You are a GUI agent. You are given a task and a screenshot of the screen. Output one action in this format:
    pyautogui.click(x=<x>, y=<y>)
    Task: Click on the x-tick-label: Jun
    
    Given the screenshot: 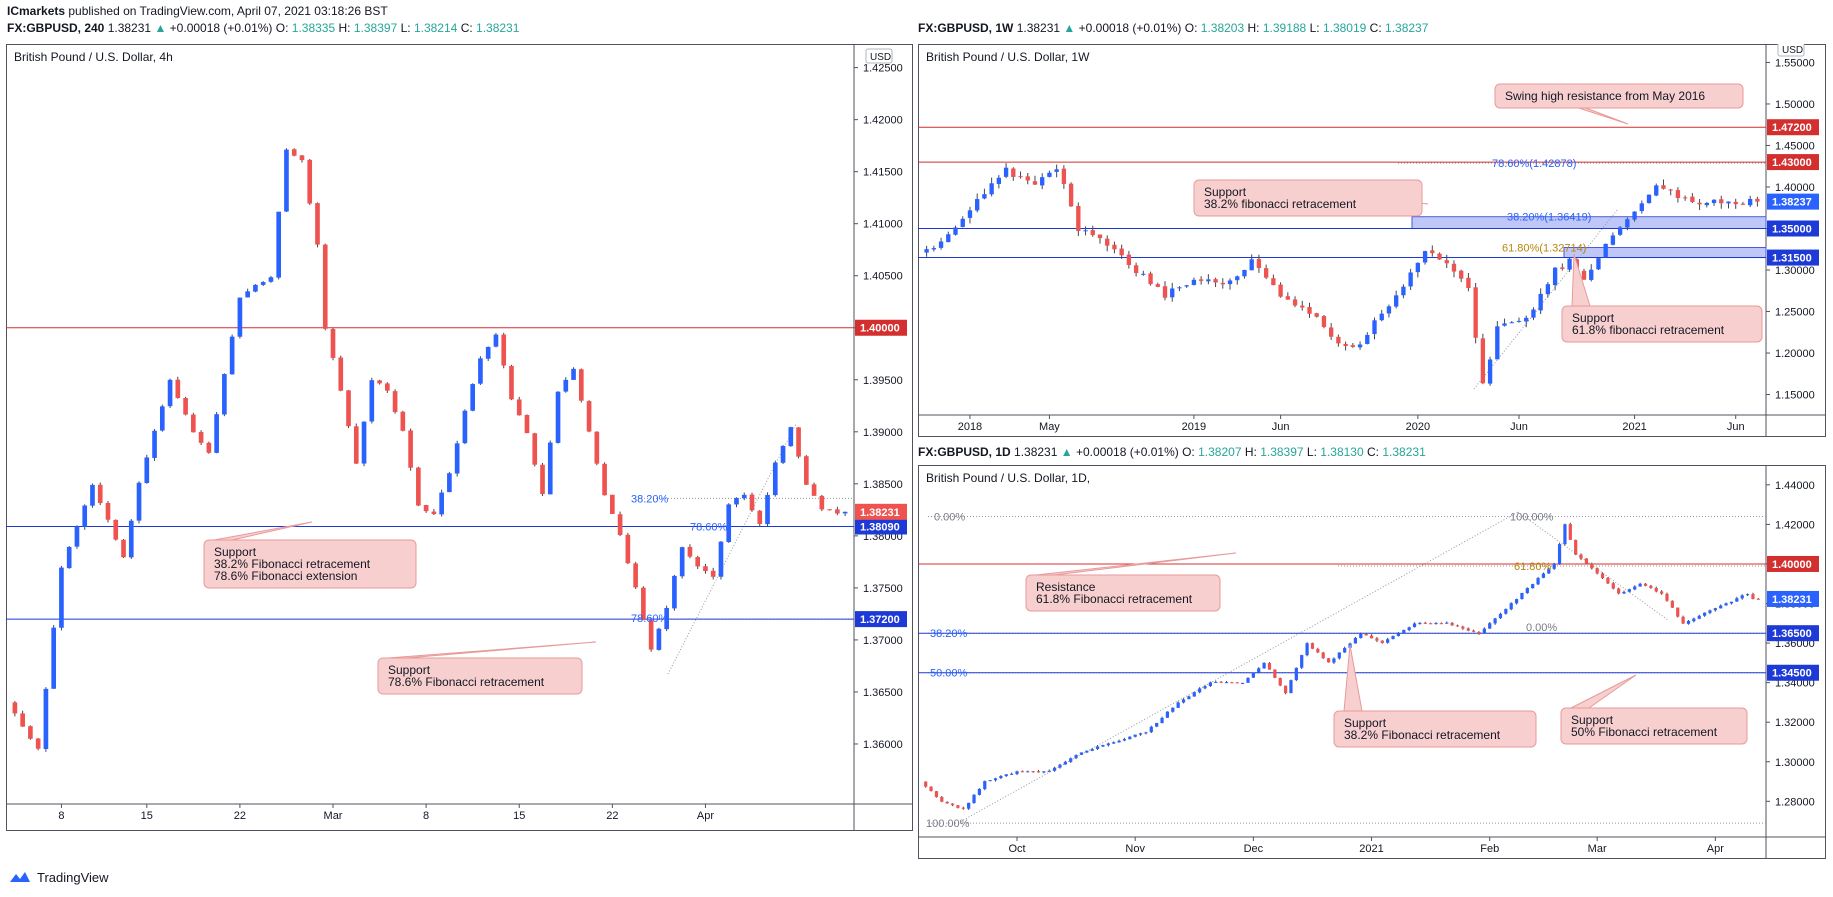 What is the action you would take?
    pyautogui.click(x=1519, y=427)
    